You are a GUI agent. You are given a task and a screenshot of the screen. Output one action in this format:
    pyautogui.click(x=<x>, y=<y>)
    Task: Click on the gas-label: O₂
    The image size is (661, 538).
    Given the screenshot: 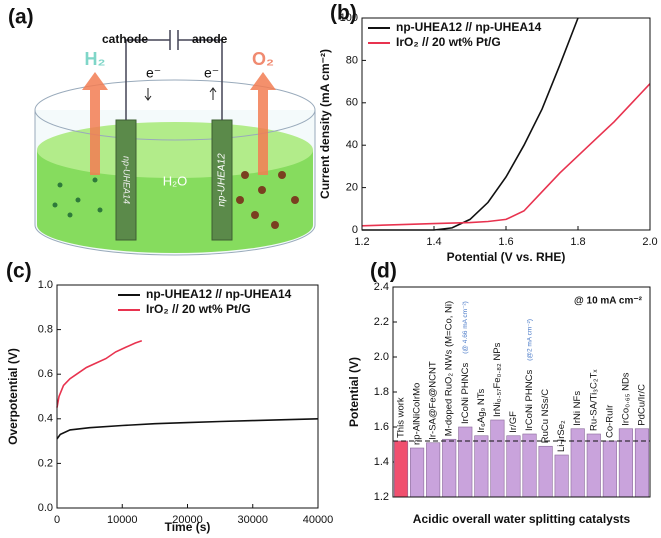 What is the action you would take?
    pyautogui.click(x=263, y=59)
    